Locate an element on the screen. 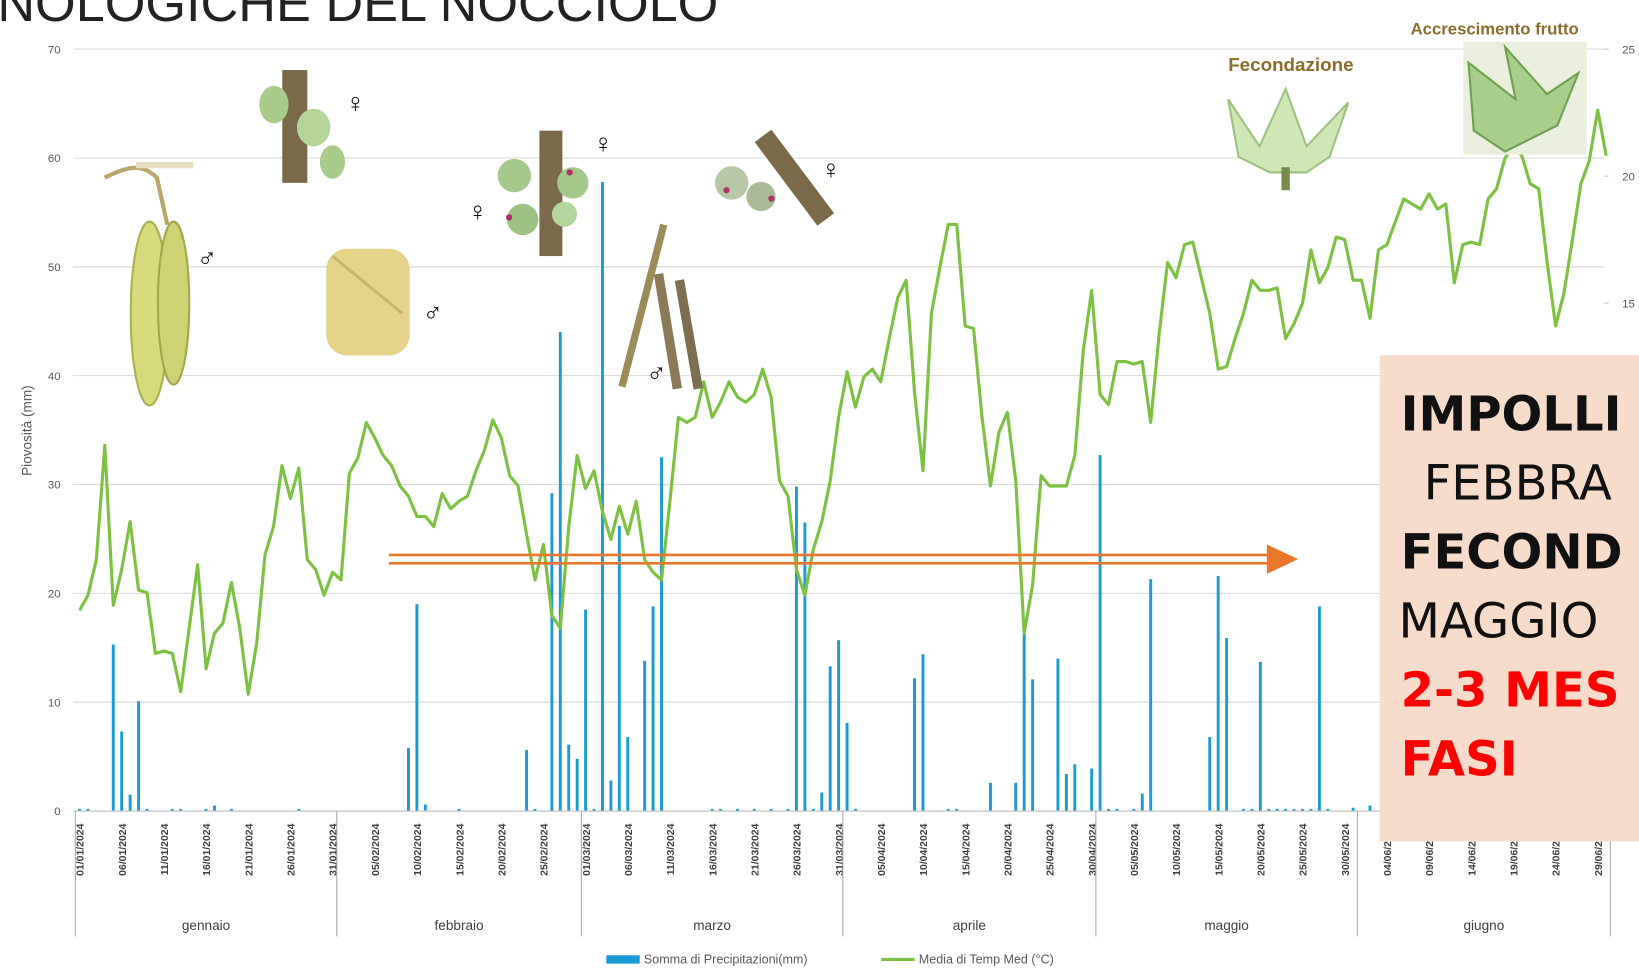  x-tick-label: 11/01/2024 is located at coordinates (165, 849).